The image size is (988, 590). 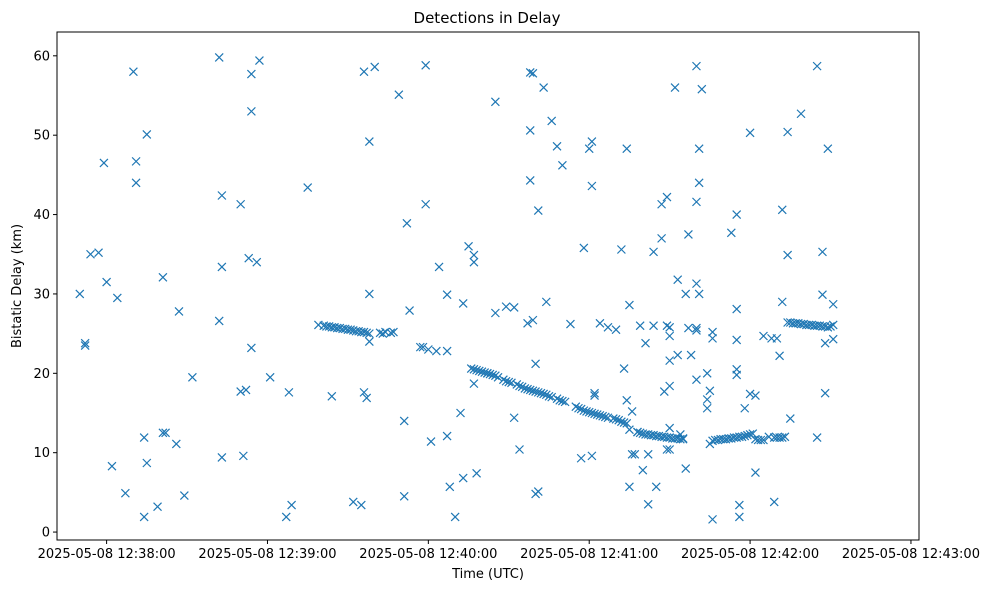 I want to click on x-tick-label: 2025-05-08 12:40:00, so click(x=428, y=554).